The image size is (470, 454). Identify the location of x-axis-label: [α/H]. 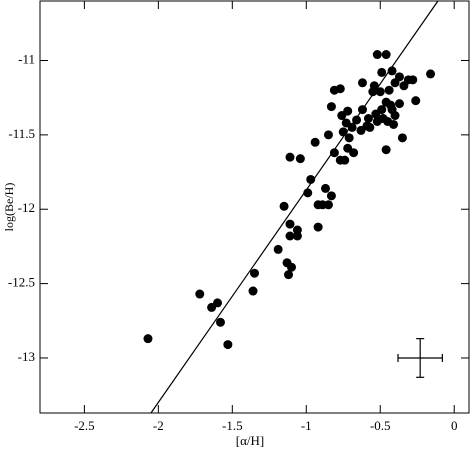
(250, 440).